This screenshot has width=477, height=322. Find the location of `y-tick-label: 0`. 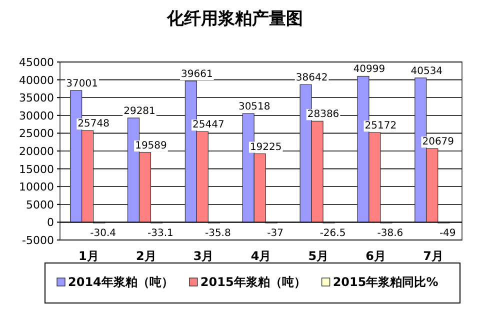

y-tick-label: 0 is located at coordinates (50, 223).